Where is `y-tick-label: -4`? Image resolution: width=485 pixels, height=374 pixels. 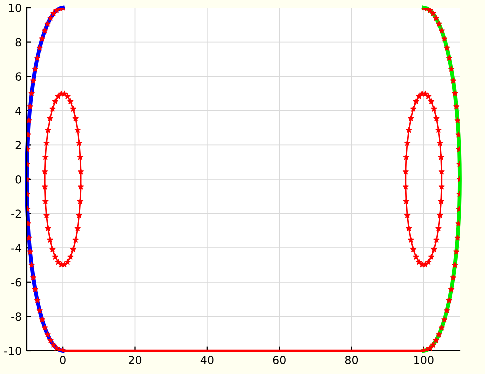
y-tick-label: -4 is located at coordinates (17, 248).